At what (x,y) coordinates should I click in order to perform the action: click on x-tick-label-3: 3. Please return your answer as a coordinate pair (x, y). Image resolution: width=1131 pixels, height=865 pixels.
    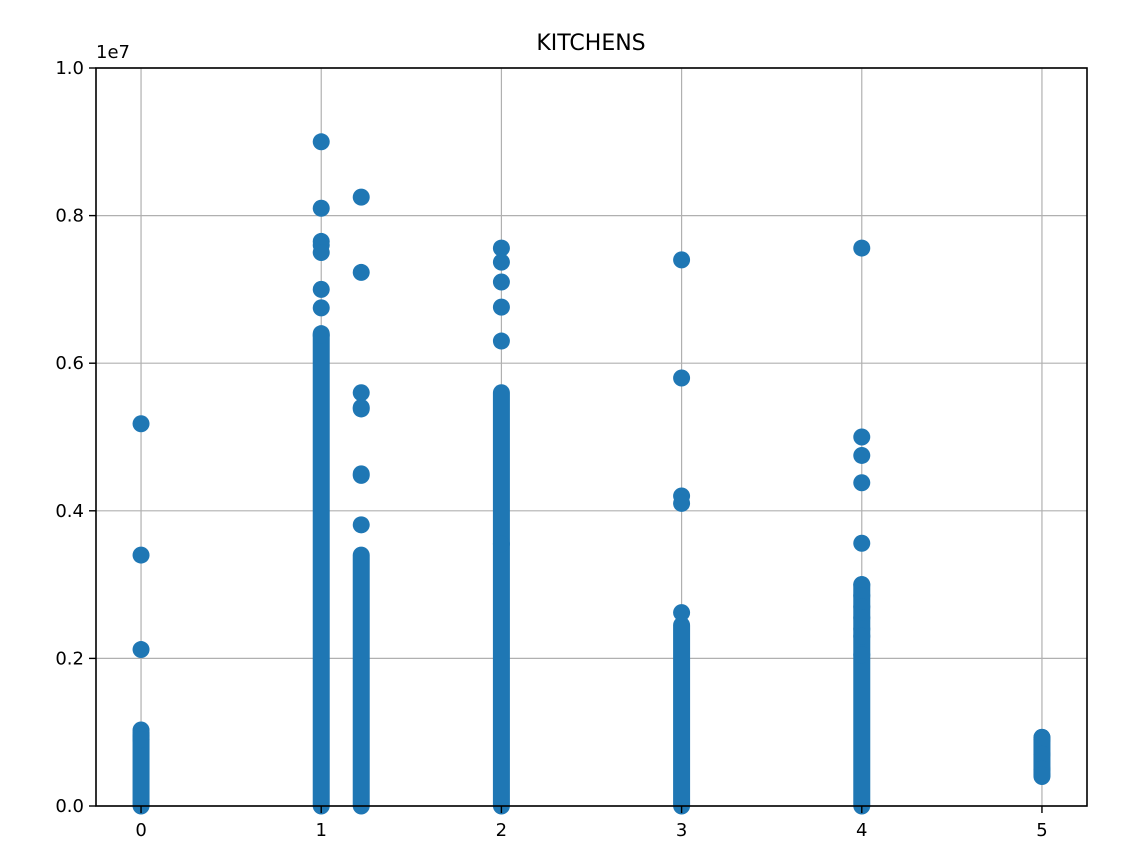
    Looking at the image, I should click on (681, 830).